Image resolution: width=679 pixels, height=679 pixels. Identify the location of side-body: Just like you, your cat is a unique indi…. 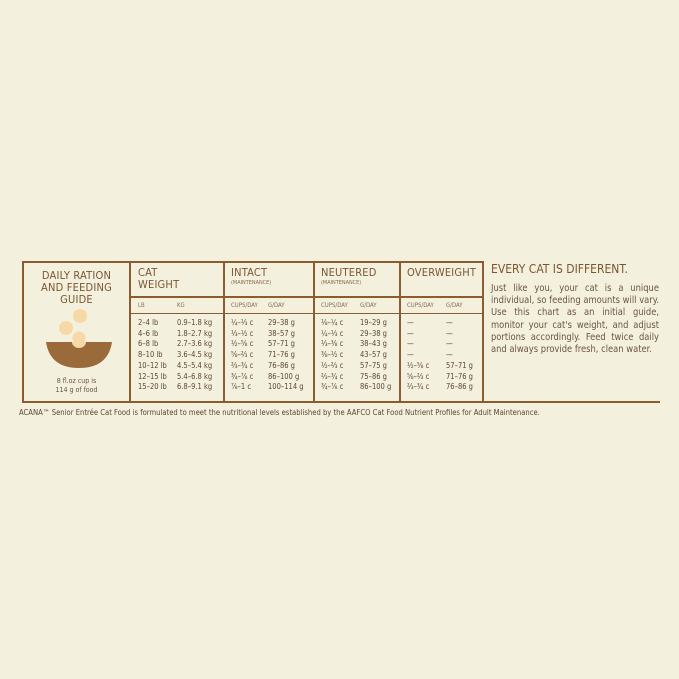
(575, 319).